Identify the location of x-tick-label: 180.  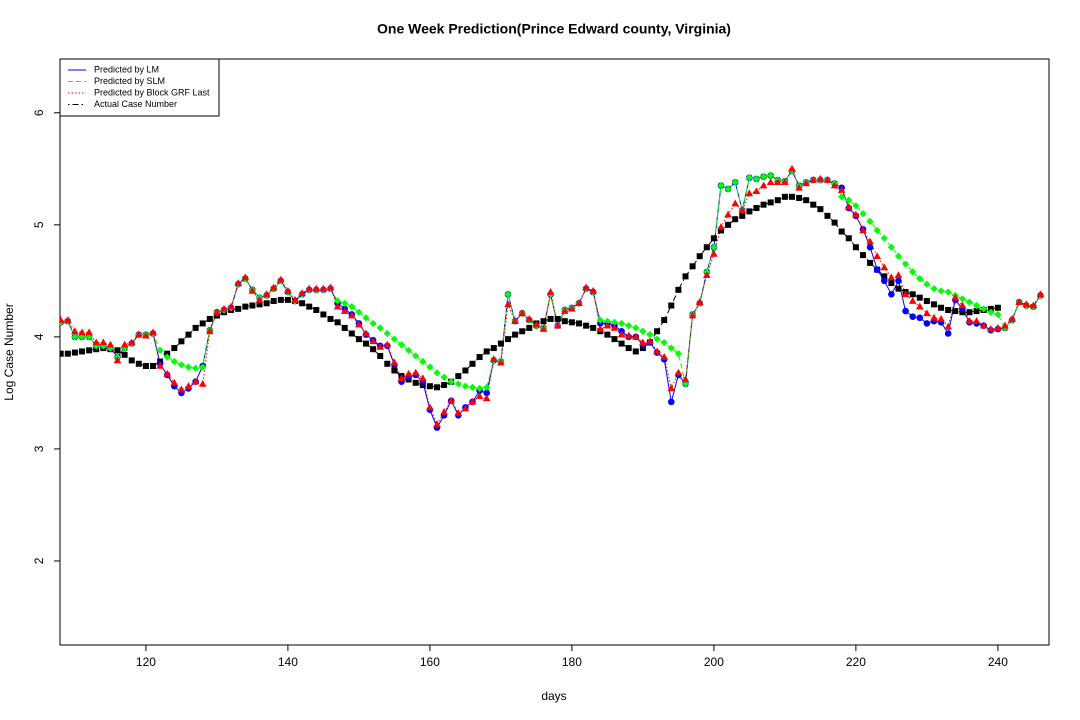
(572, 662).